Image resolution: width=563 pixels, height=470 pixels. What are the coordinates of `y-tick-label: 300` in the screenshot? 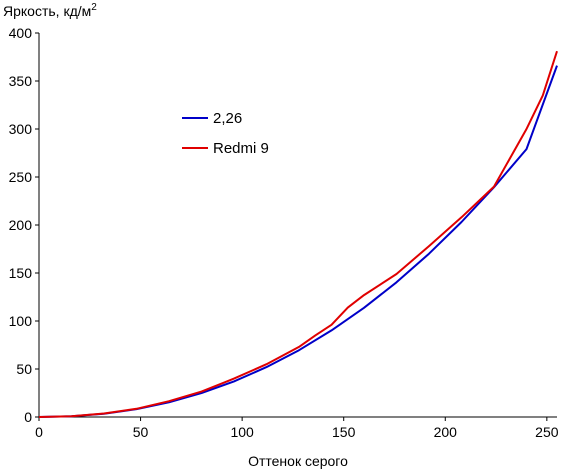 It's located at (21, 129).